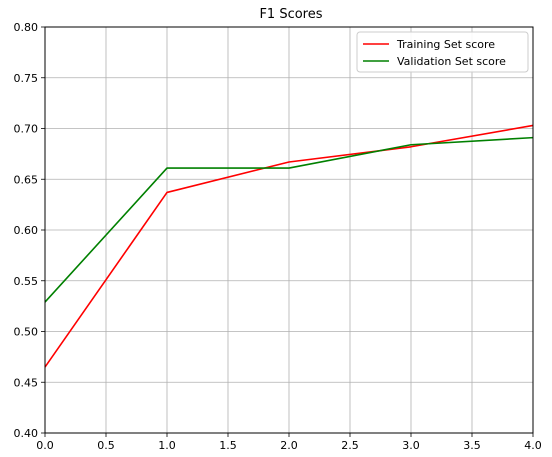 This screenshot has height=457, width=552. Describe the element at coordinates (290, 14) in the screenshot. I see `chart-title: F1 Scores` at that location.